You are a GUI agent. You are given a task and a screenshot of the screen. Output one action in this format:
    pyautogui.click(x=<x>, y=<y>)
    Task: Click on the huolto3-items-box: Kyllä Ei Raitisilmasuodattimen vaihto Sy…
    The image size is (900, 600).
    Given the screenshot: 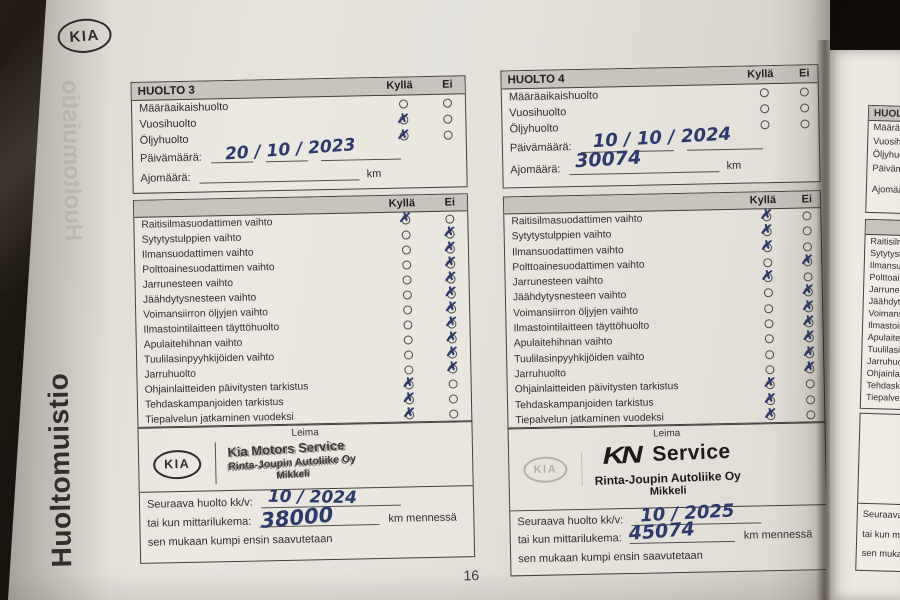 What is the action you would take?
    pyautogui.click(x=302, y=310)
    